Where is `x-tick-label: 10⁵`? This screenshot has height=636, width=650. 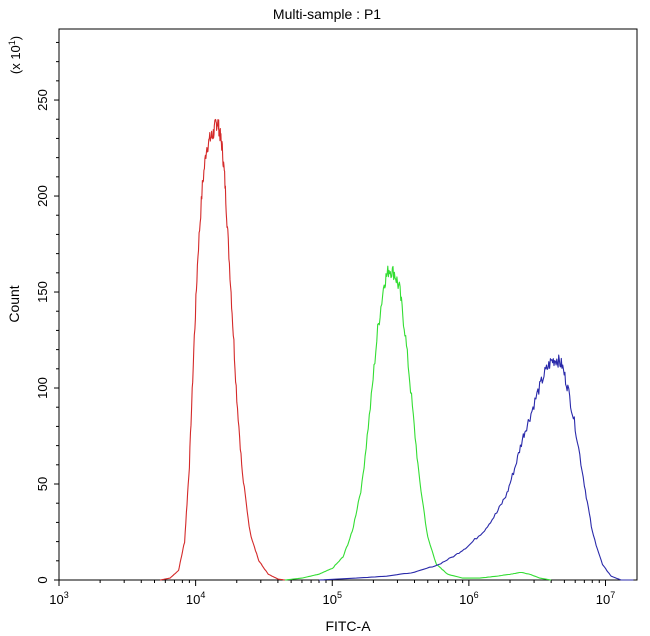
x-tick-label: 10⁵ is located at coordinates (332, 598).